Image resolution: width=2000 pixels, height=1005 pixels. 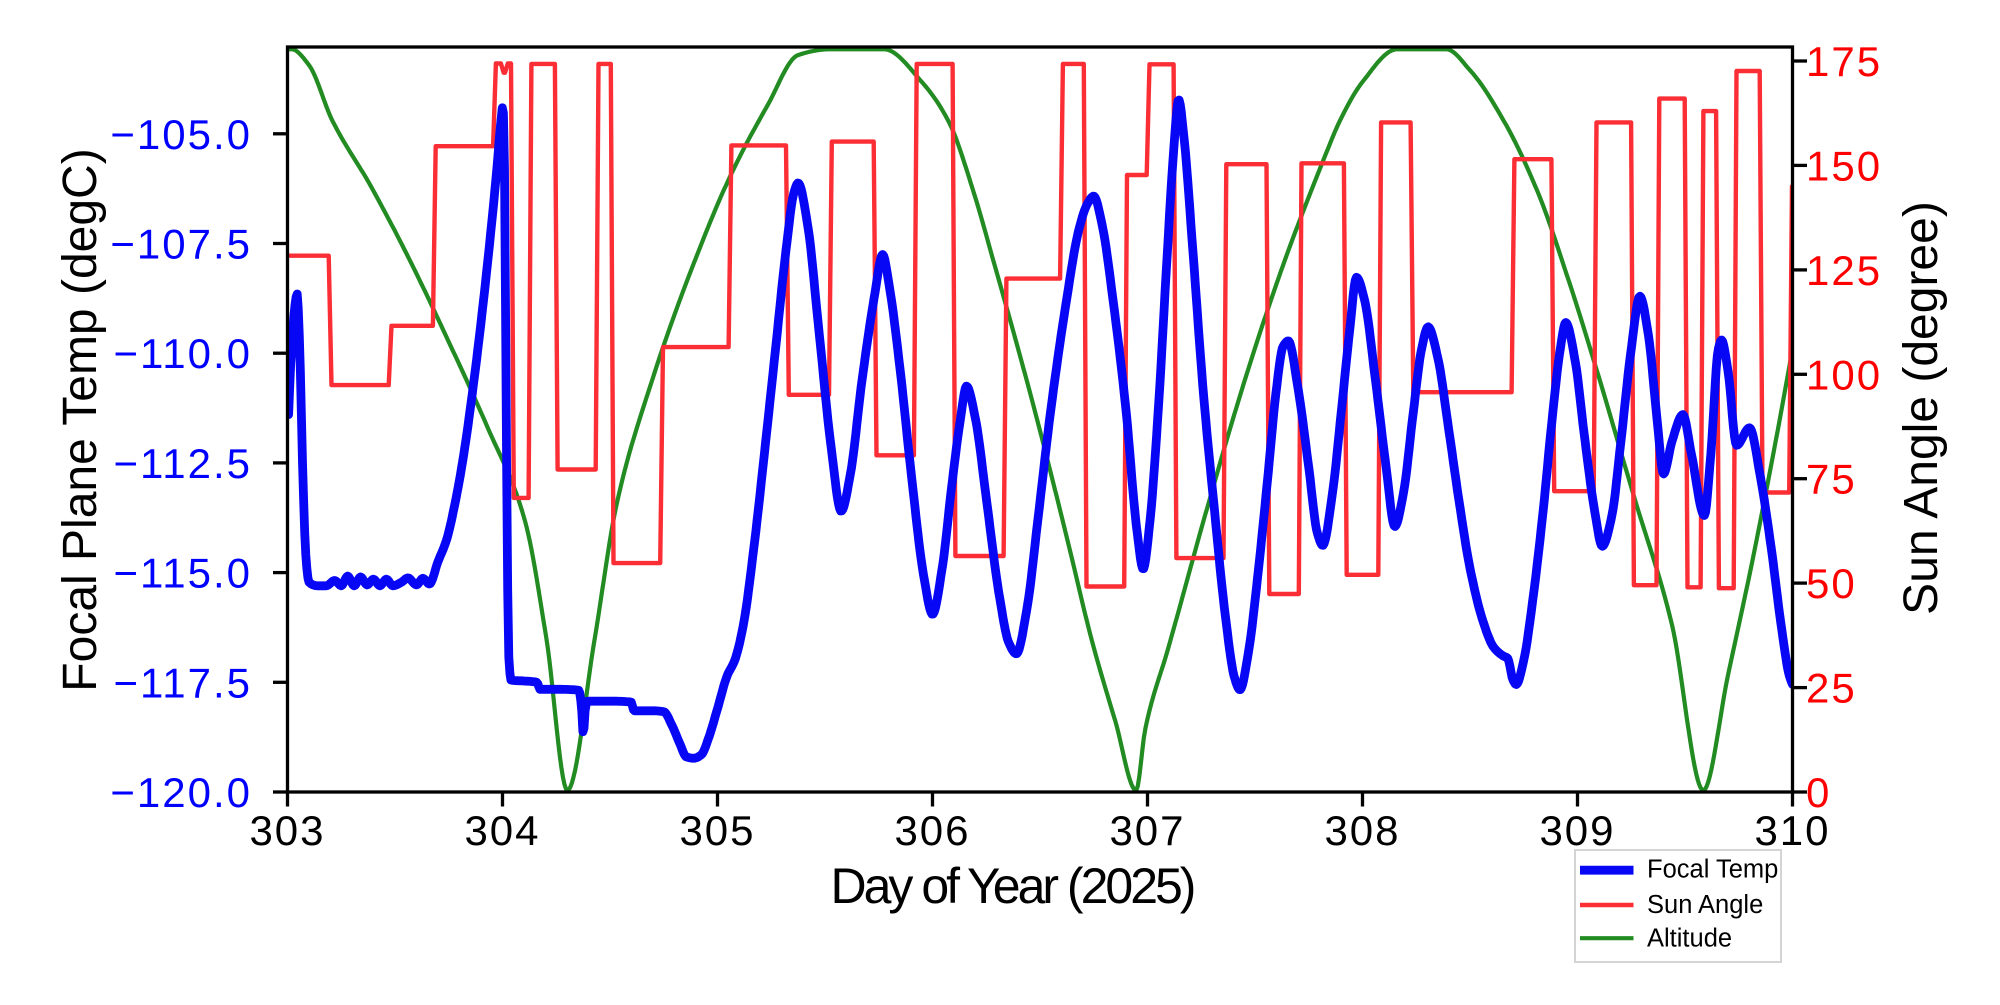 I want to click on svg-text: Day of Year (2025), so click(x=1012, y=886).